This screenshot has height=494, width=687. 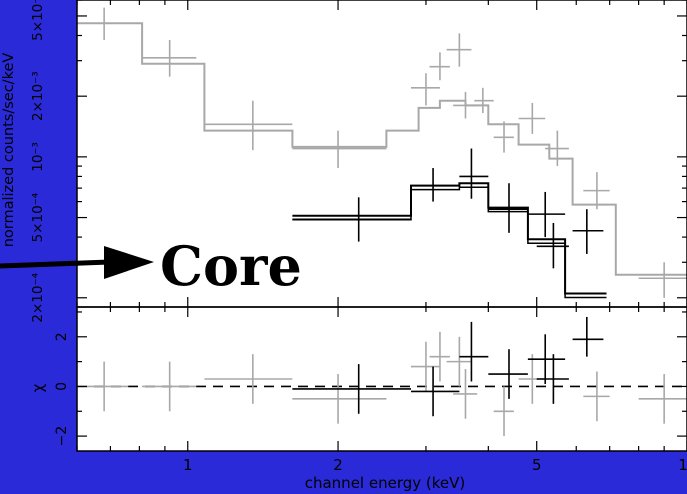 What do you see at coordinates (38, 298) in the screenshot?
I see `y-tick-label-top: 2×10⁻⁴` at bounding box center [38, 298].